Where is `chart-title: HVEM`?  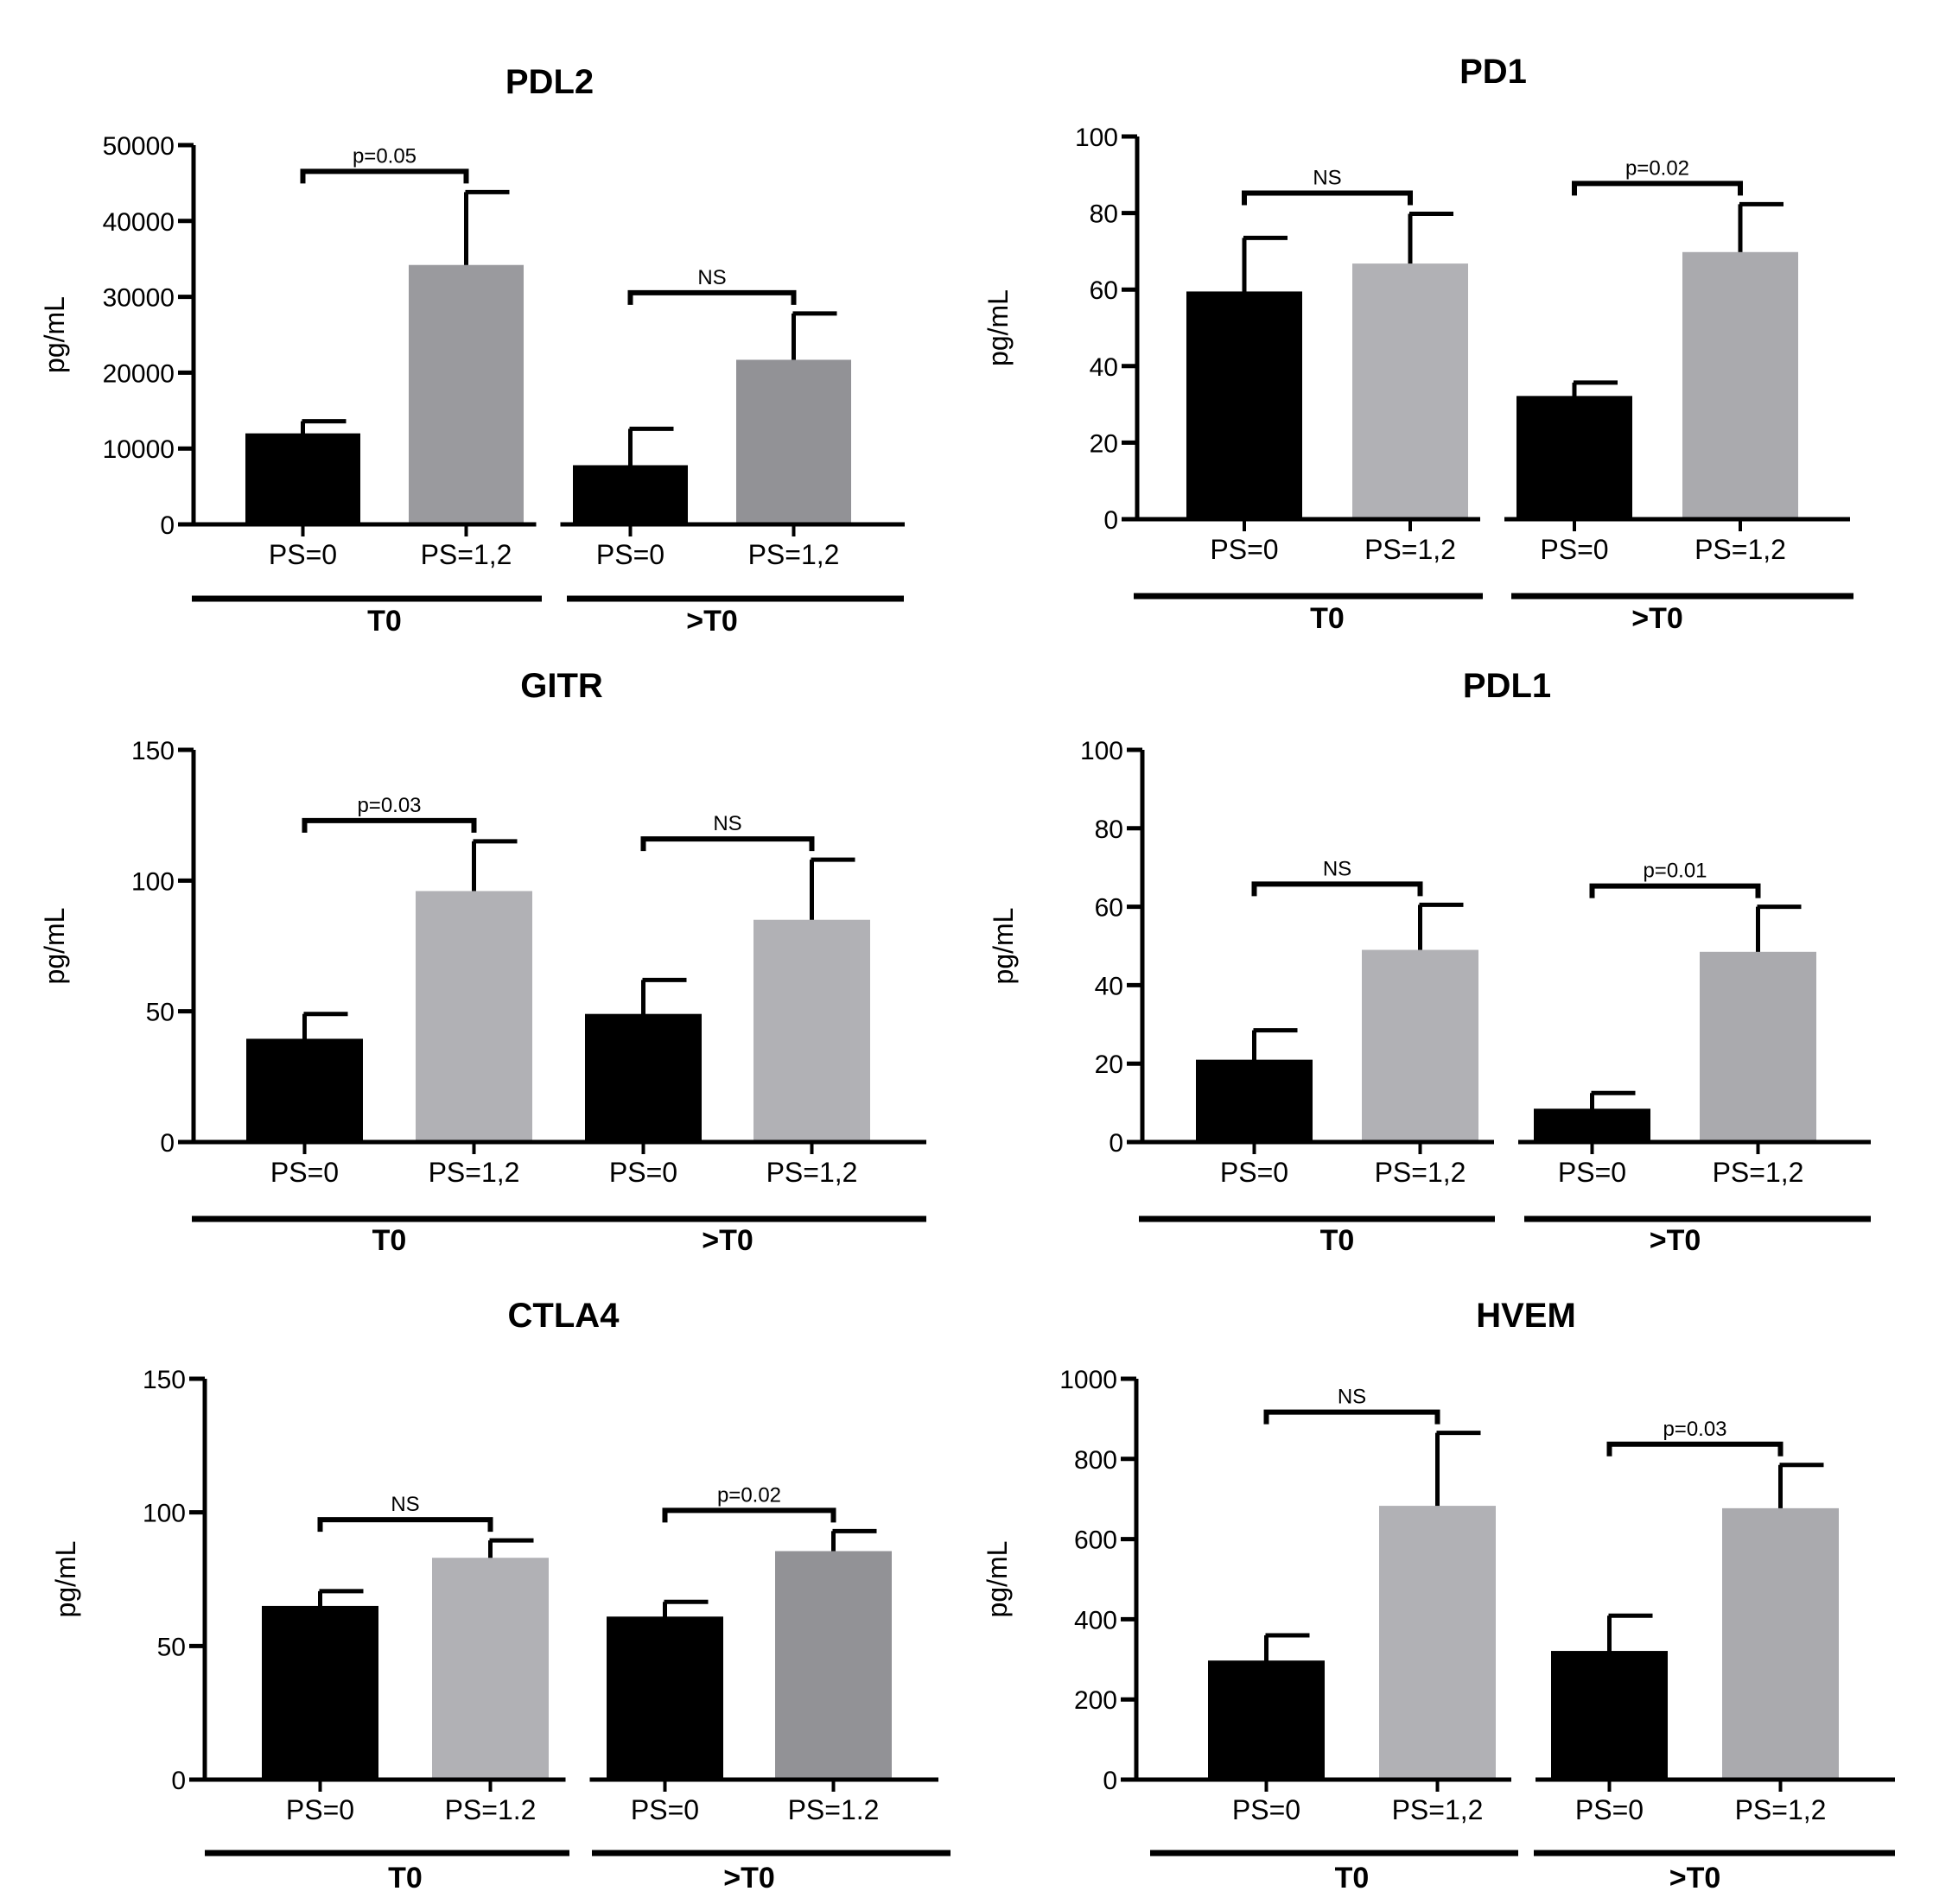
chart-title: HVEM is located at coordinates (1526, 1316).